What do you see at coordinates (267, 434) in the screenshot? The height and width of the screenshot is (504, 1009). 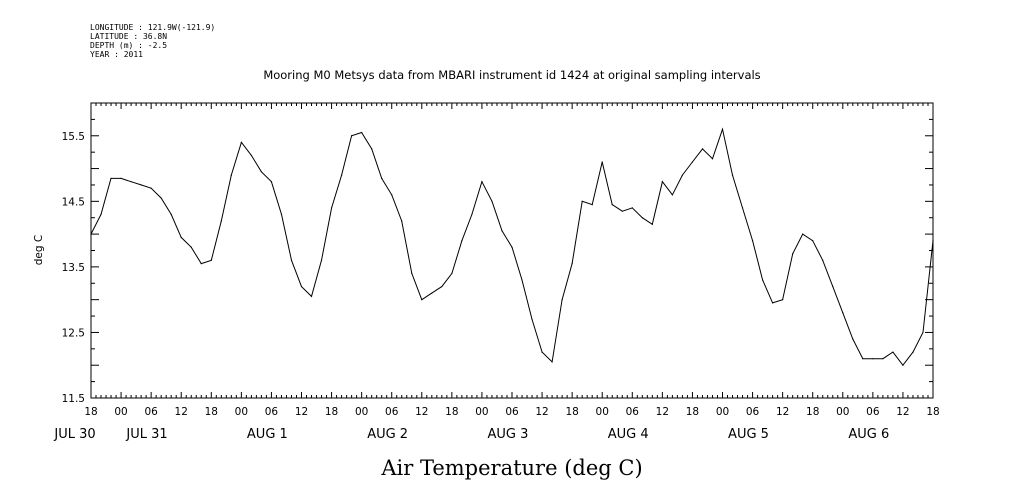 I see `day-label: AUG 1` at bounding box center [267, 434].